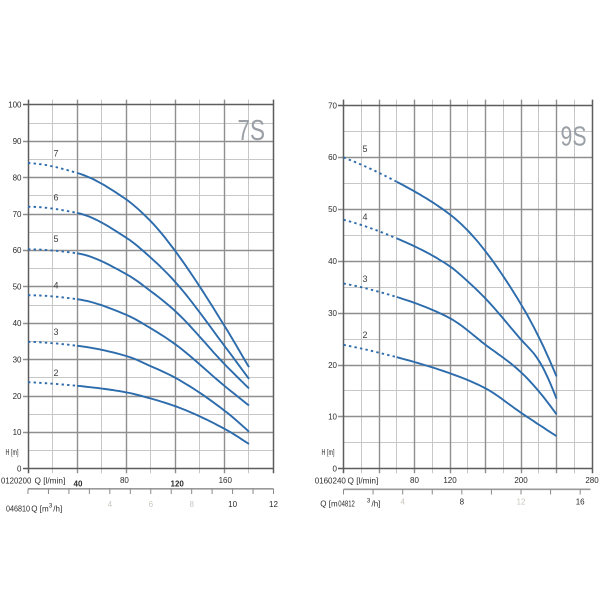 This screenshot has height=605, width=600. What do you see at coordinates (226, 480) in the screenshot?
I see `svg-text: 160` at bounding box center [226, 480].